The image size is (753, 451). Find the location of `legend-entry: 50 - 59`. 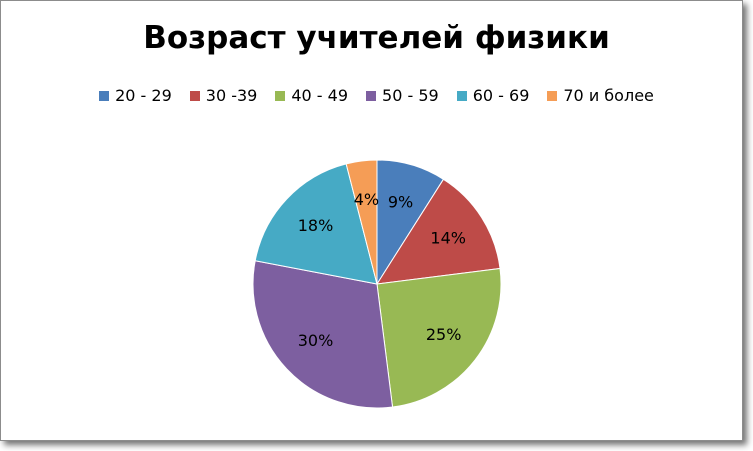

legend-entry: 50 - 59 is located at coordinates (402, 95).